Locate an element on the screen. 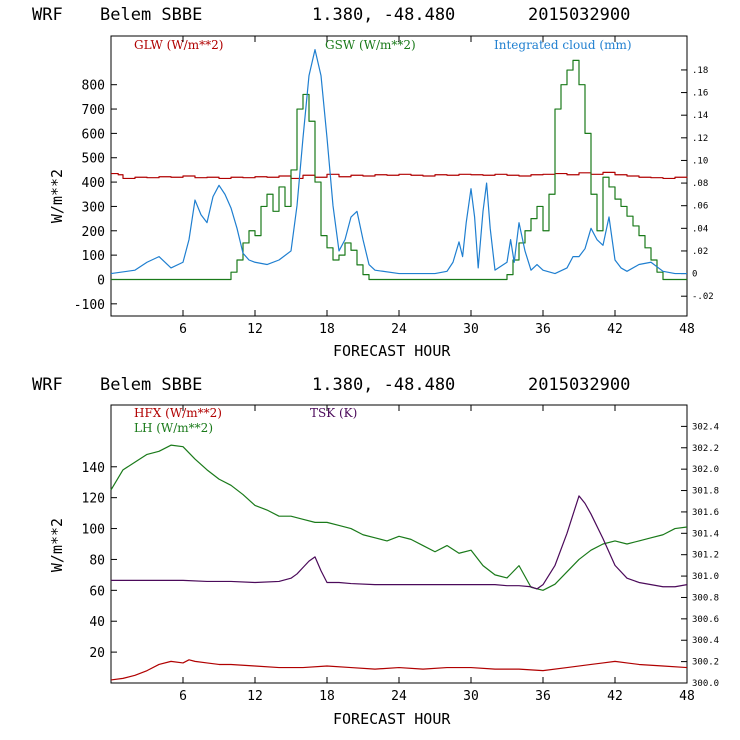  y2-tick-label: .10 is located at coordinates (700, 161).